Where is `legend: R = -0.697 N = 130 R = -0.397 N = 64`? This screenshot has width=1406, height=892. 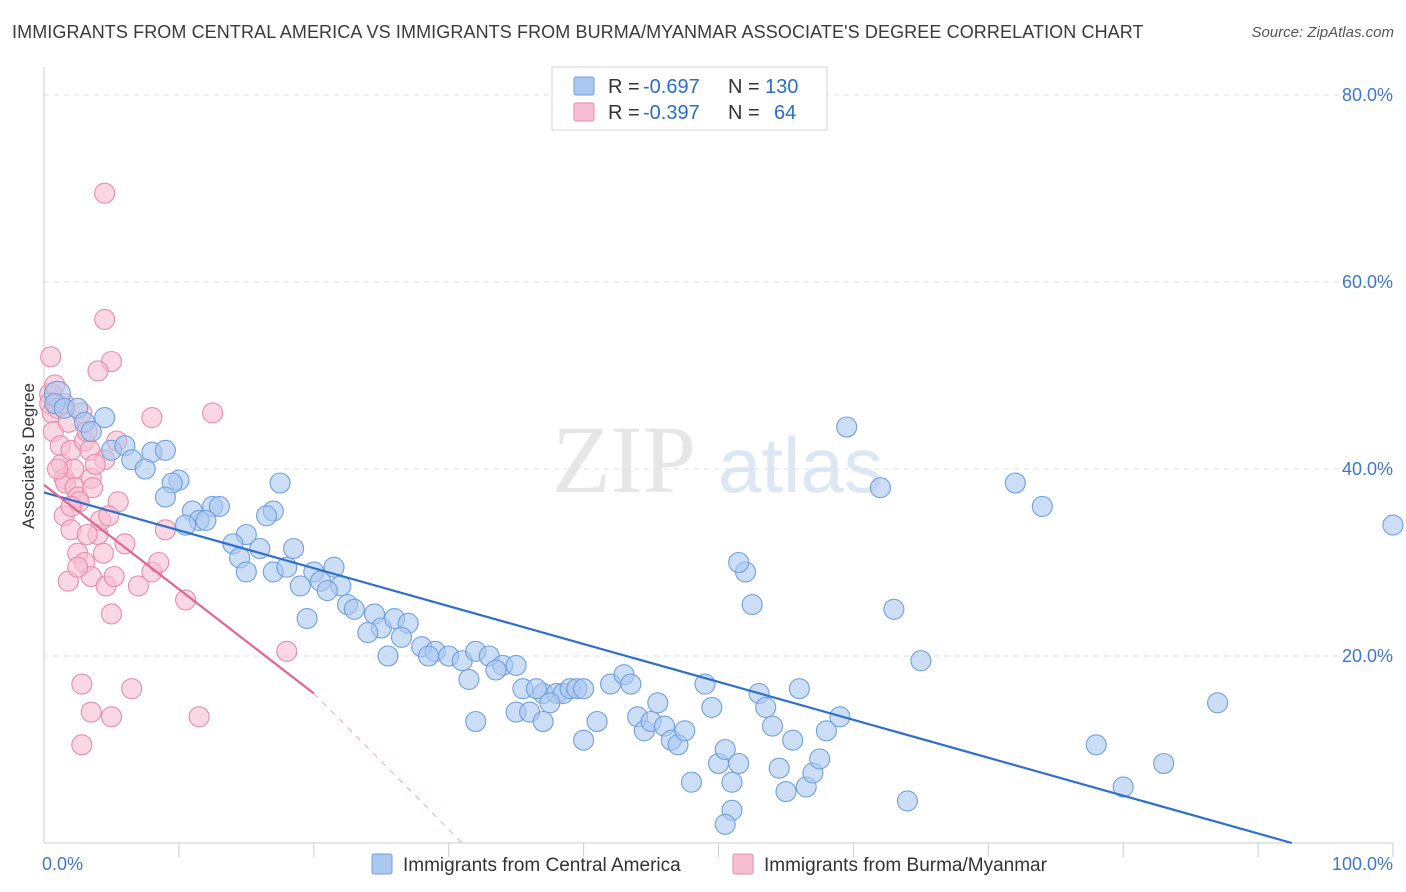
legend: R = -0.697 N = 130 R = -0.397 N = 64 is located at coordinates (689, 98).